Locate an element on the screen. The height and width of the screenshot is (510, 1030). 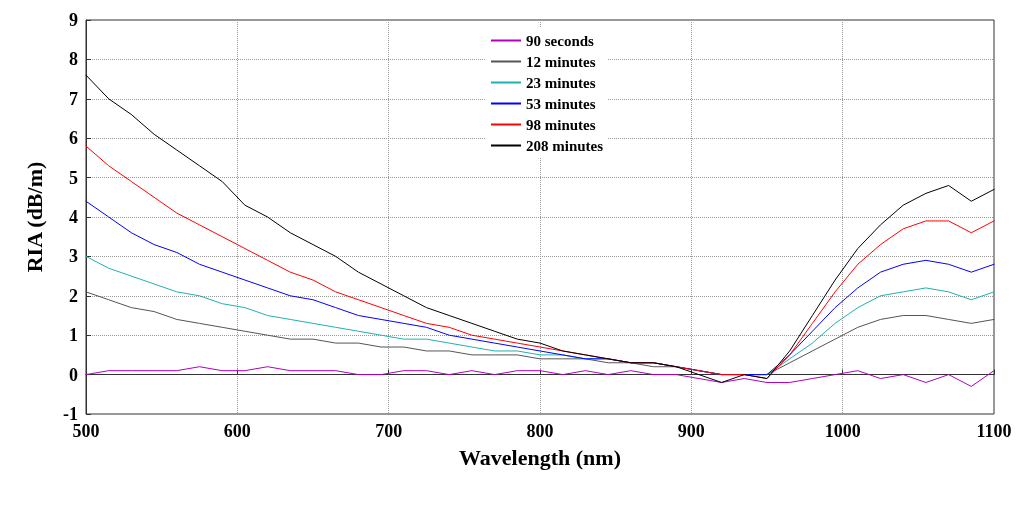
x-tick-label: 800 is located at coordinates (540, 431).